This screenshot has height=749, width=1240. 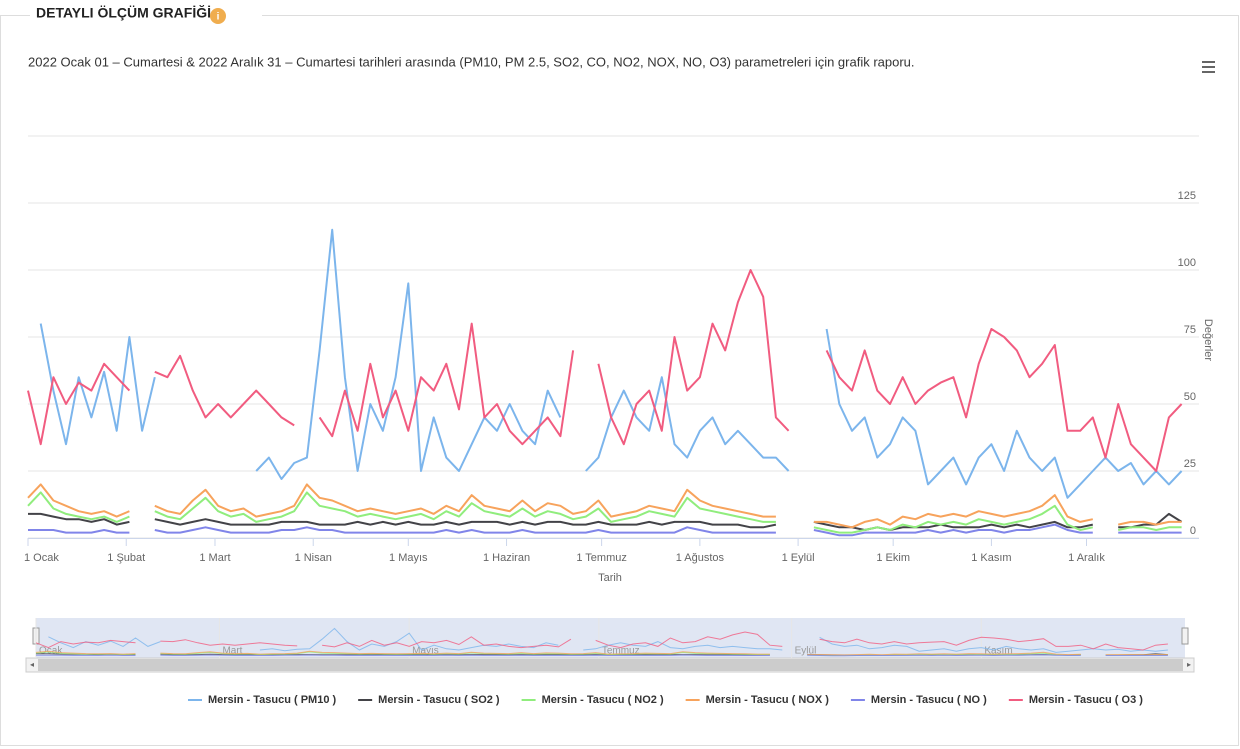 What do you see at coordinates (1208, 340) in the screenshot?
I see `y-axis-title: Değerler` at bounding box center [1208, 340].